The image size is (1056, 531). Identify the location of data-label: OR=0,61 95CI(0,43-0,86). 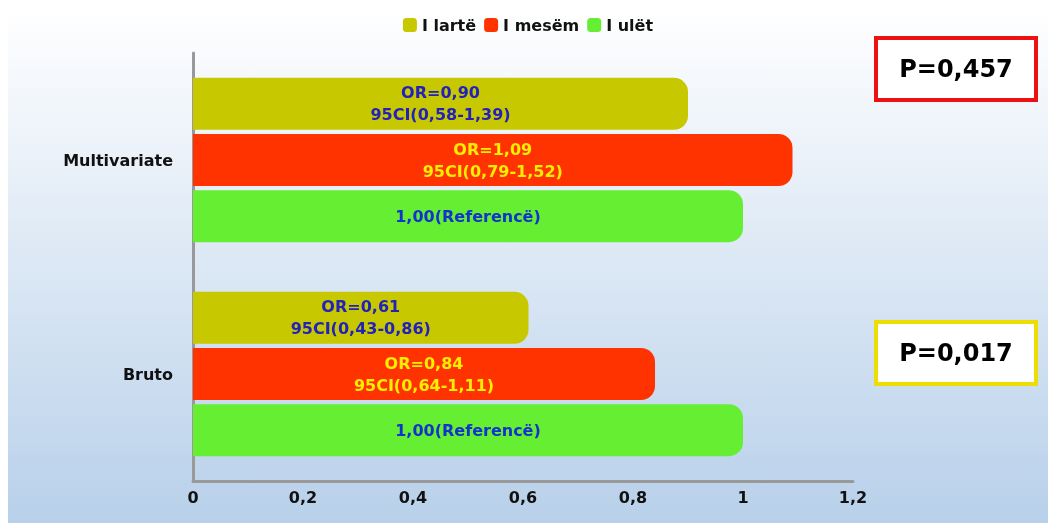
(360, 318).